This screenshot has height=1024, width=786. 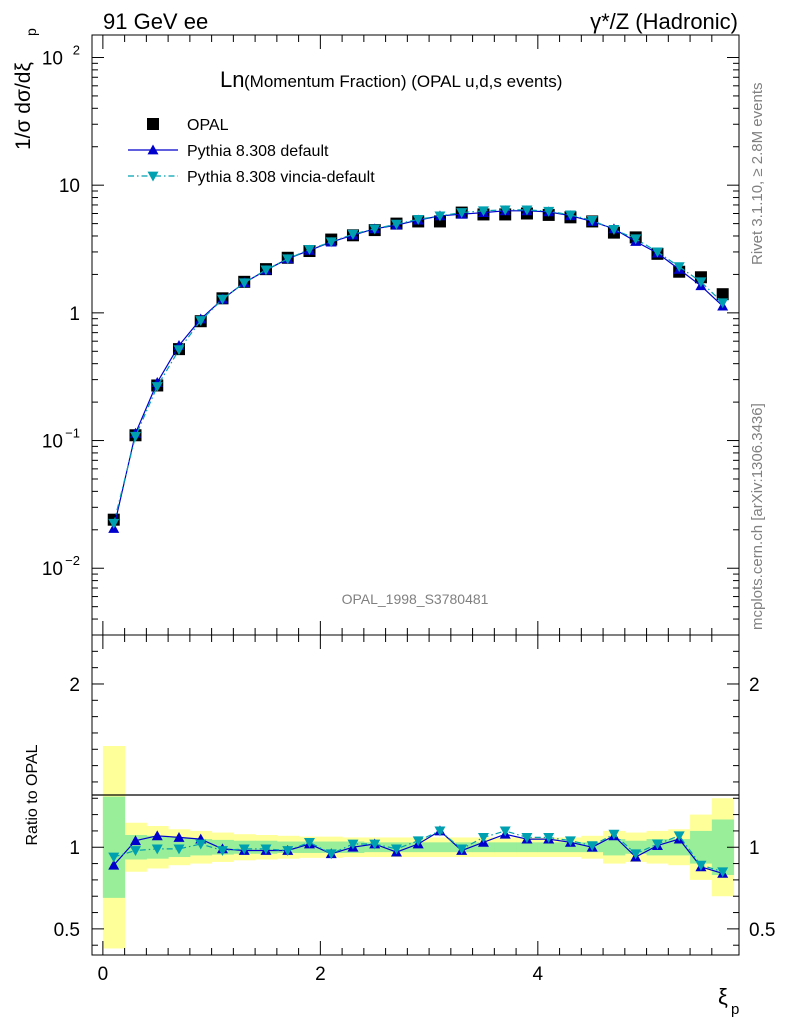 I want to click on legend-item: OPAL, so click(x=188, y=125).